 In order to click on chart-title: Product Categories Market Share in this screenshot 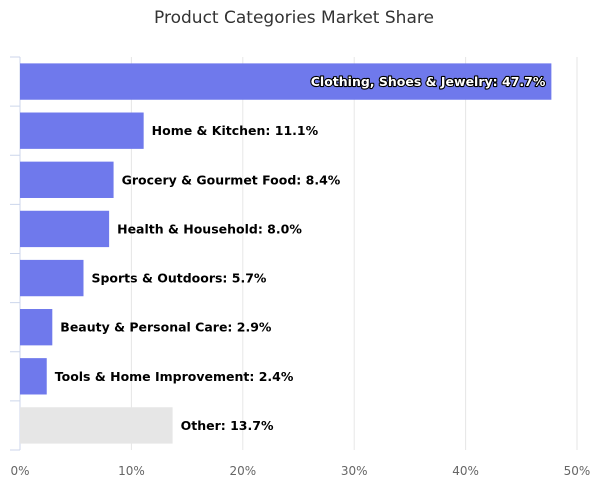, I will do `click(294, 18)`.